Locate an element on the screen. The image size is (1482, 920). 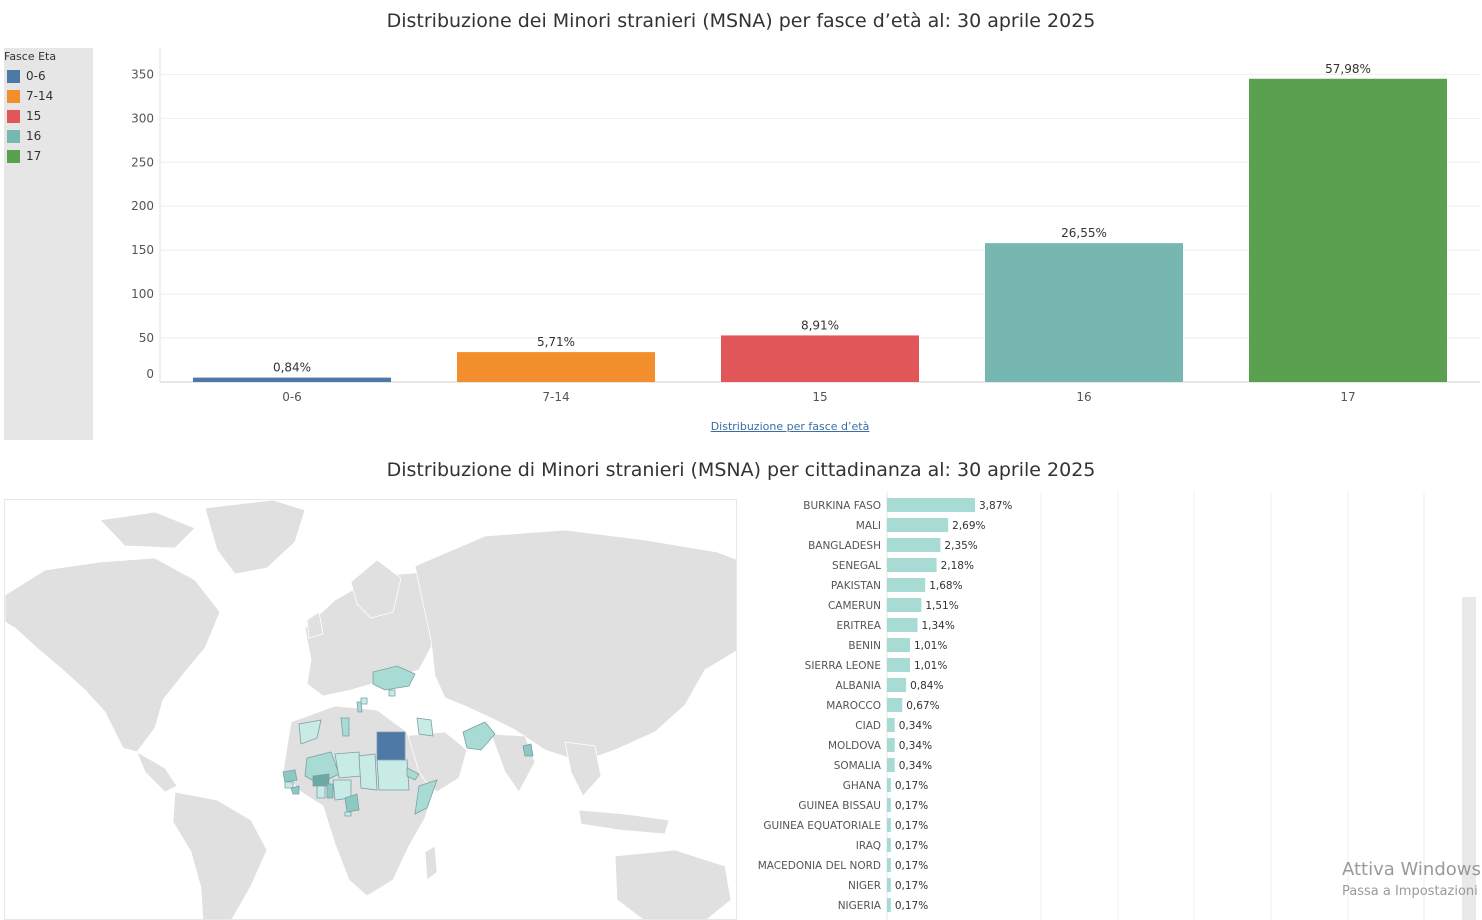
legend-label: 0-6 is located at coordinates (36, 76).